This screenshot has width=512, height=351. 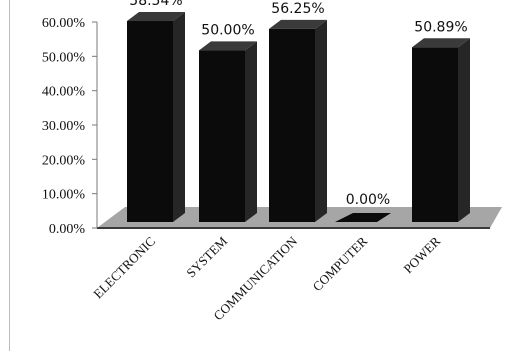 I want to click on bar-communication, so click(x=298, y=120).